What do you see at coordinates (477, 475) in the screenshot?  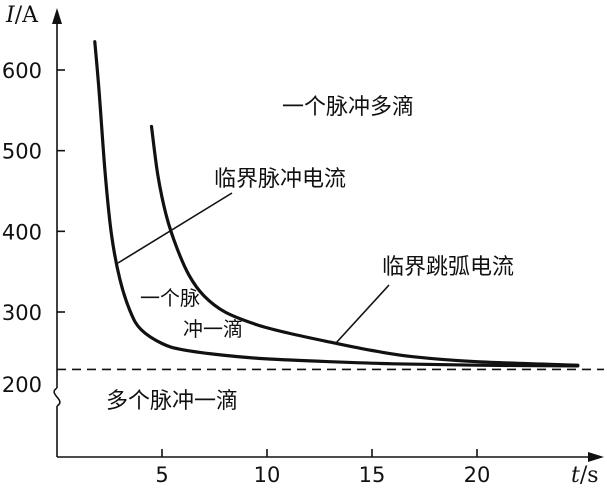 I see `x-tick-label-20: 20` at bounding box center [477, 475].